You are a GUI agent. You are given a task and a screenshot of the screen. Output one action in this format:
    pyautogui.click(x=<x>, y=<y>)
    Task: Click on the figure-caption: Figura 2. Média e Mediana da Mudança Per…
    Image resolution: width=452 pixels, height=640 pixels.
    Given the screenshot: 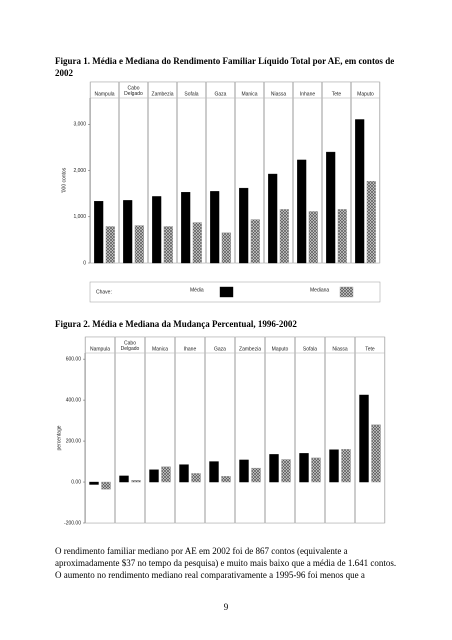 What is the action you would take?
    pyautogui.click(x=176, y=324)
    